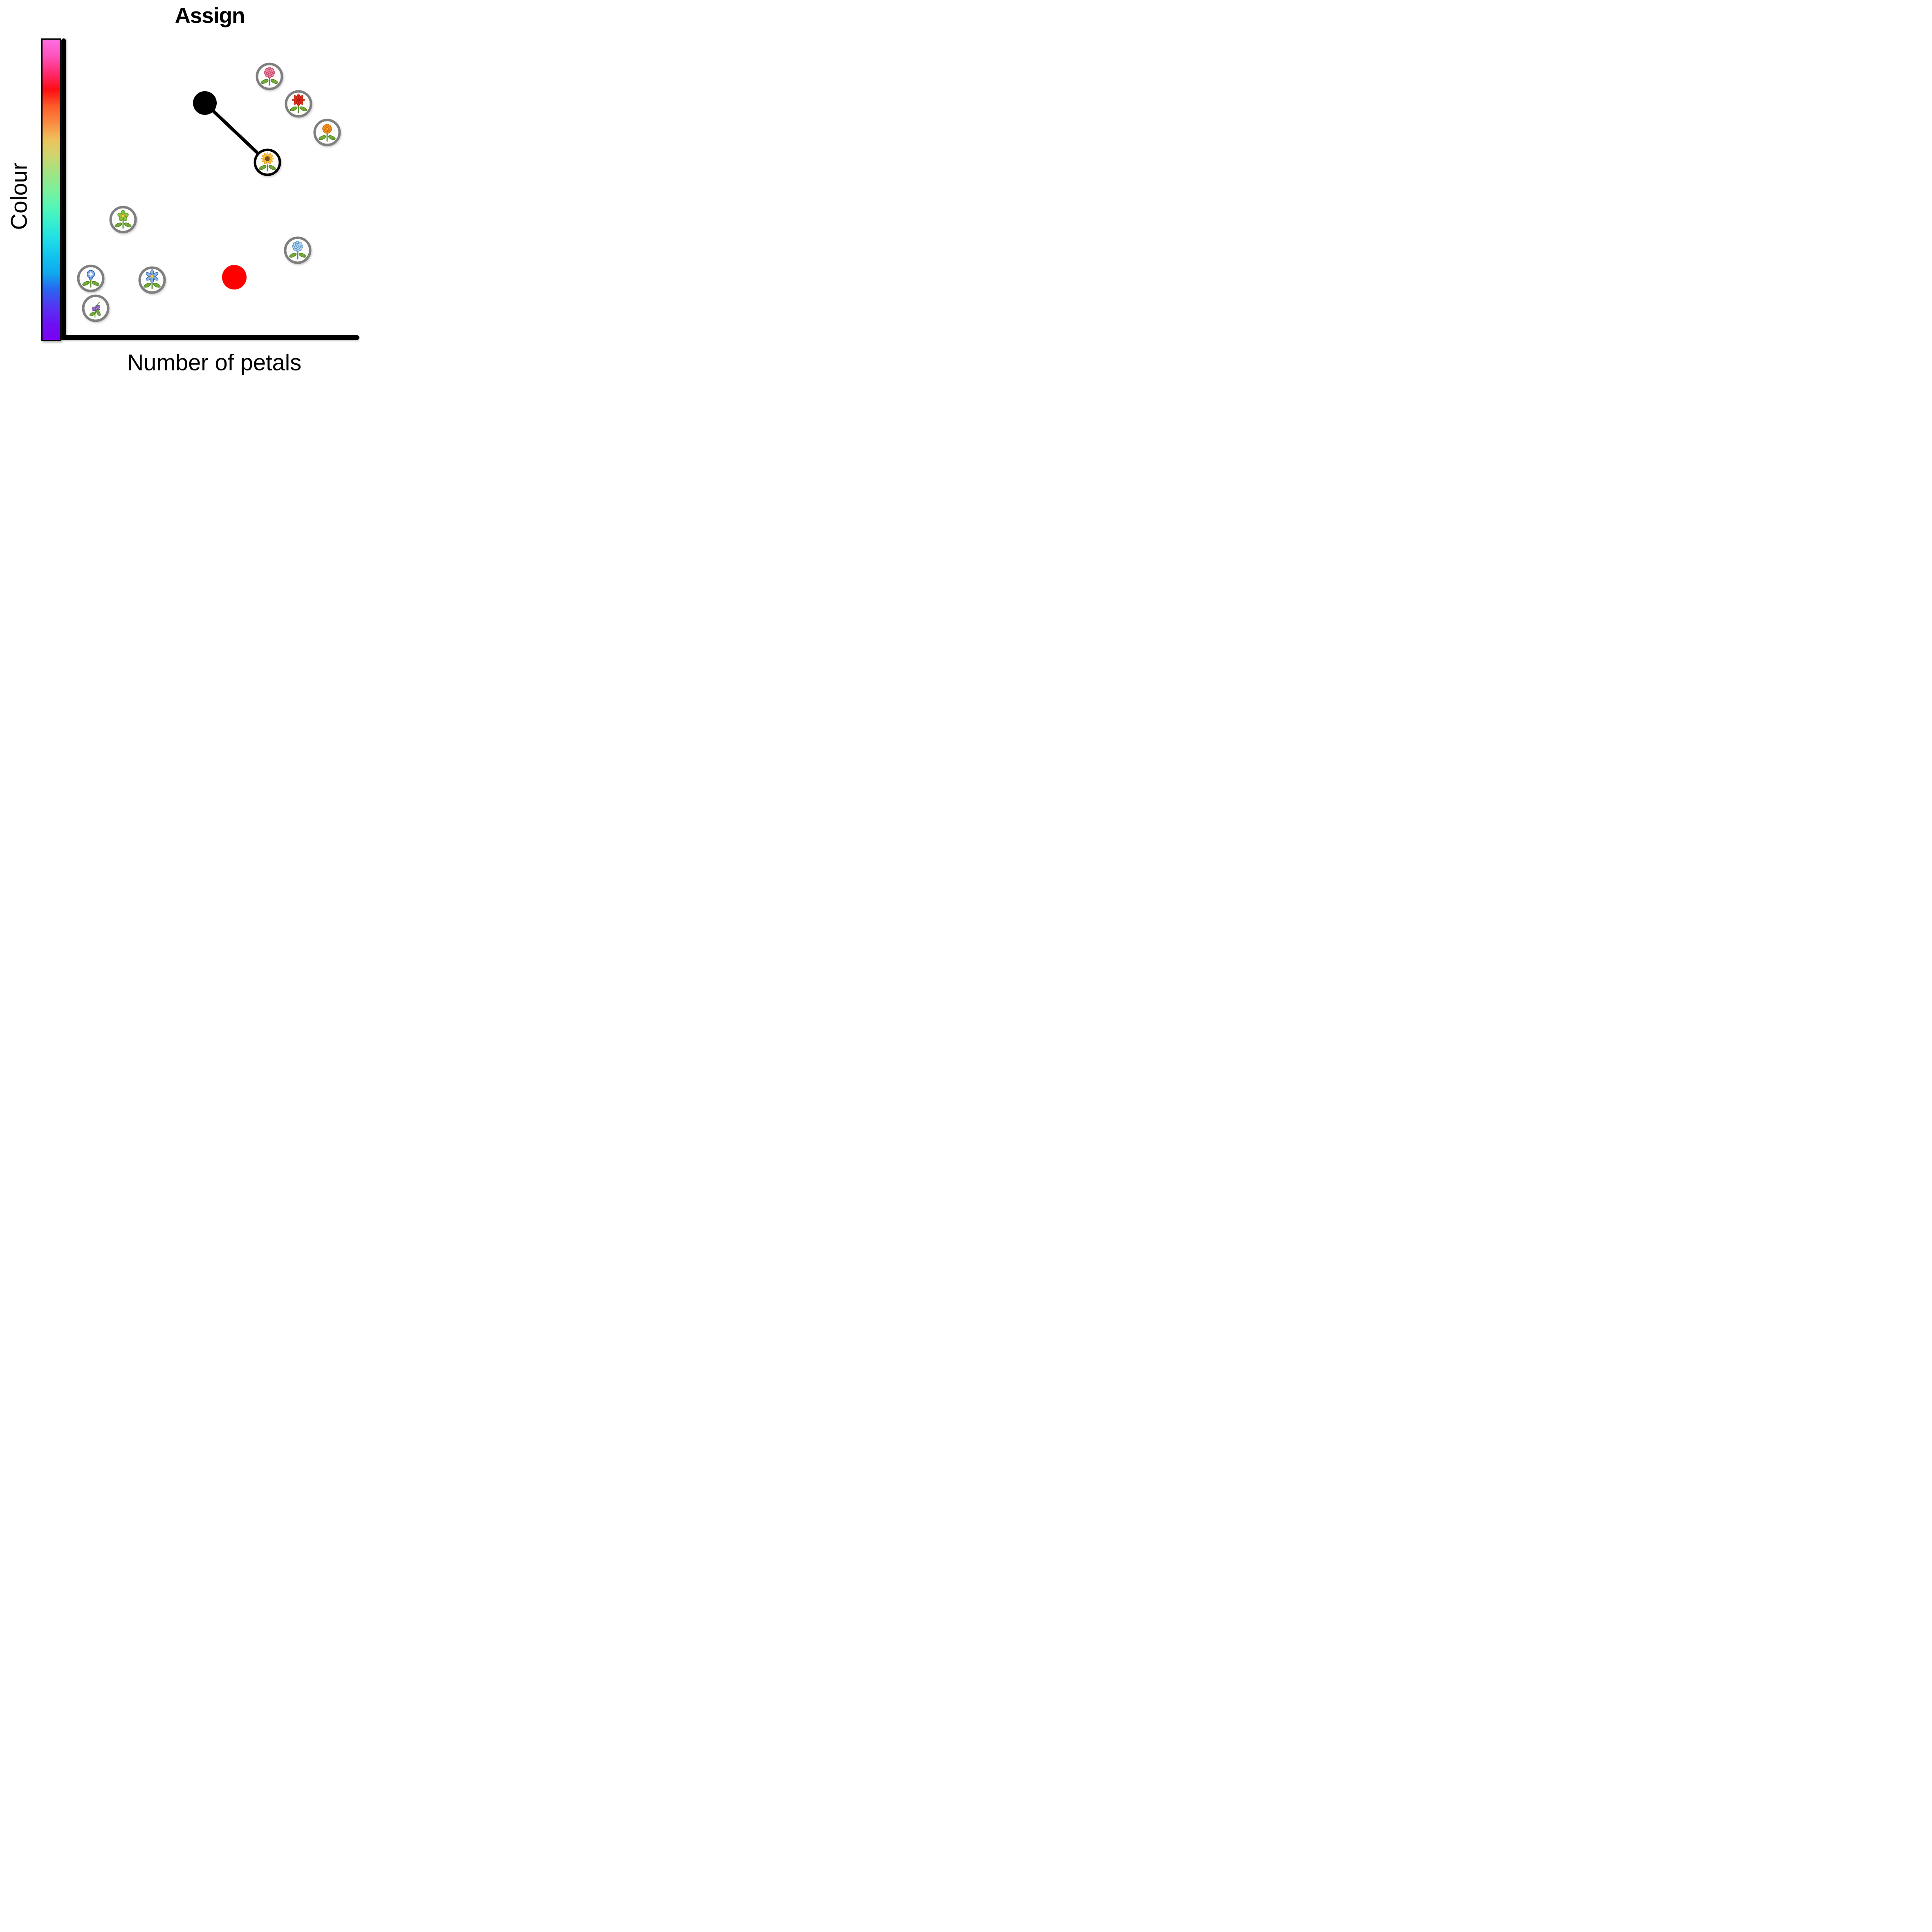 Image resolution: width=1932 pixels, height=1932 pixels. I want to click on green-flower-icon, so click(123, 220).